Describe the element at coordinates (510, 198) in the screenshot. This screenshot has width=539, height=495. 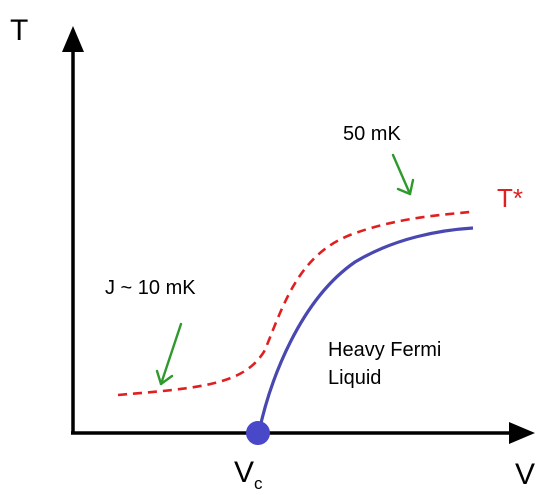
I see `t-star-label: T*` at that location.